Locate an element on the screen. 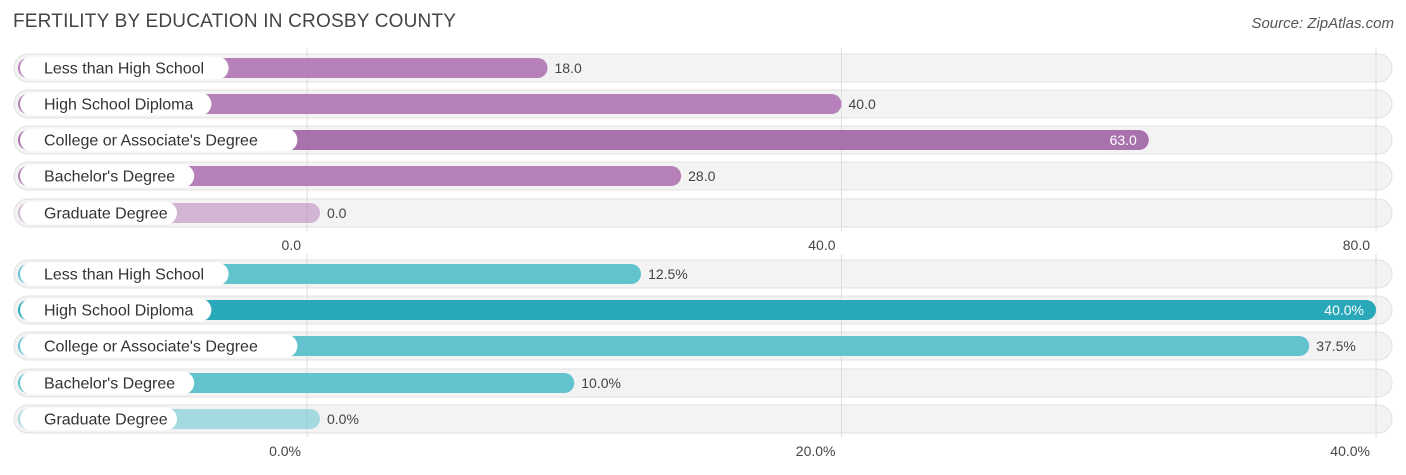 This screenshot has height=475, width=1406. value-label: 40.0% is located at coordinates (1344, 310).